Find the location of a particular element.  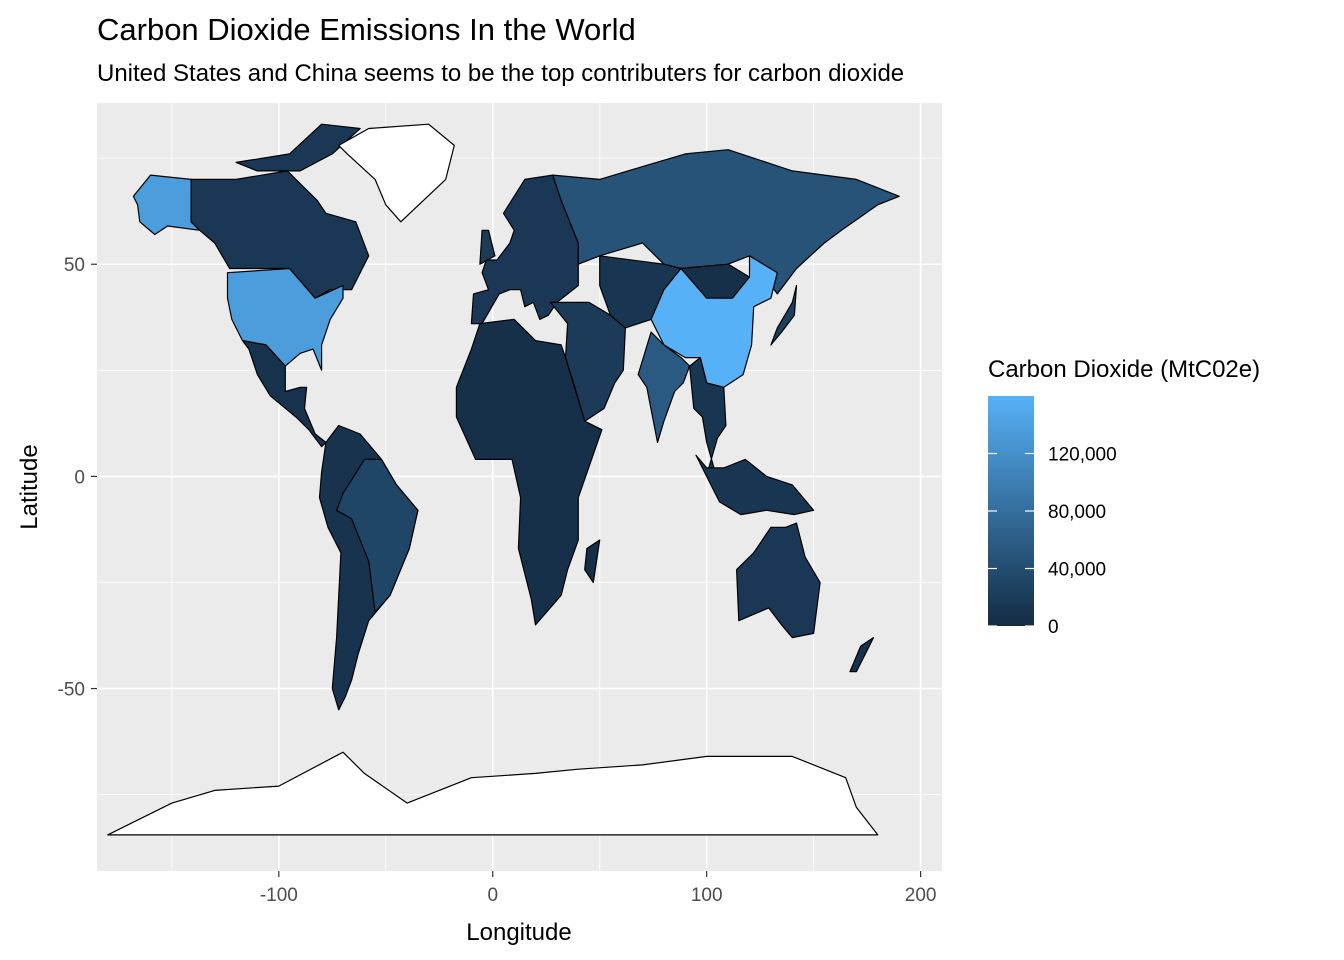

x-axis-title: Longitude is located at coordinates (518, 932).